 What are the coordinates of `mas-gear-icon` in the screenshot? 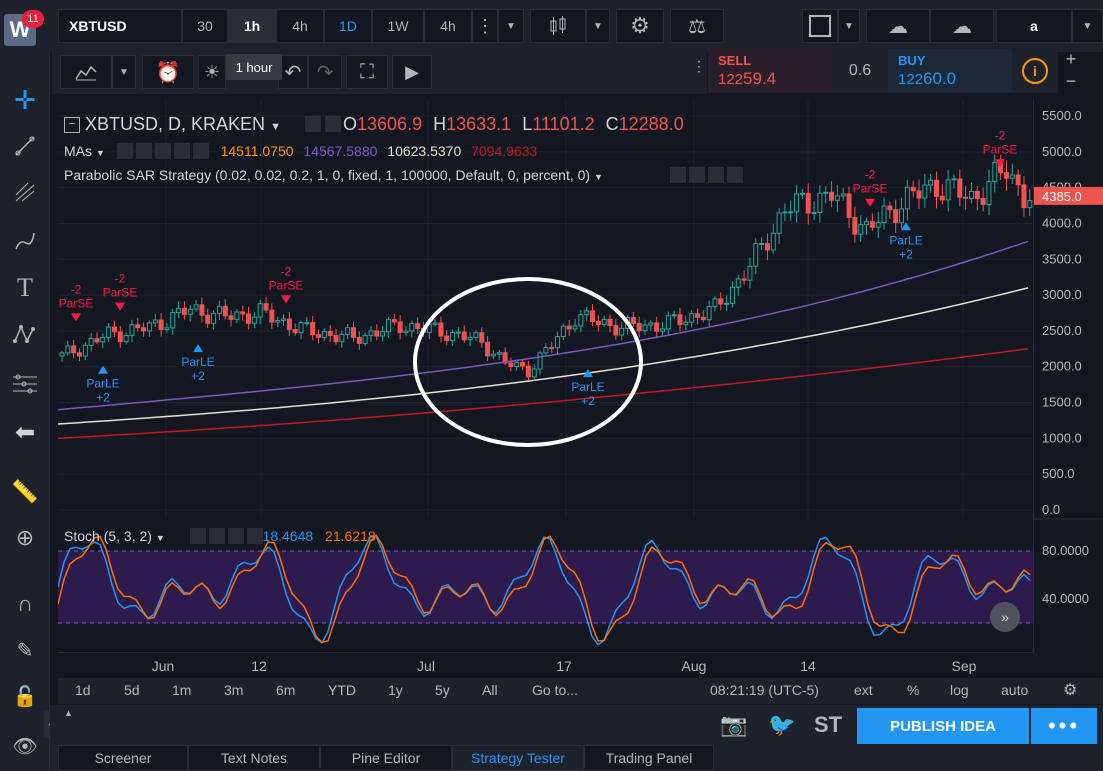 It's located at (144, 151).